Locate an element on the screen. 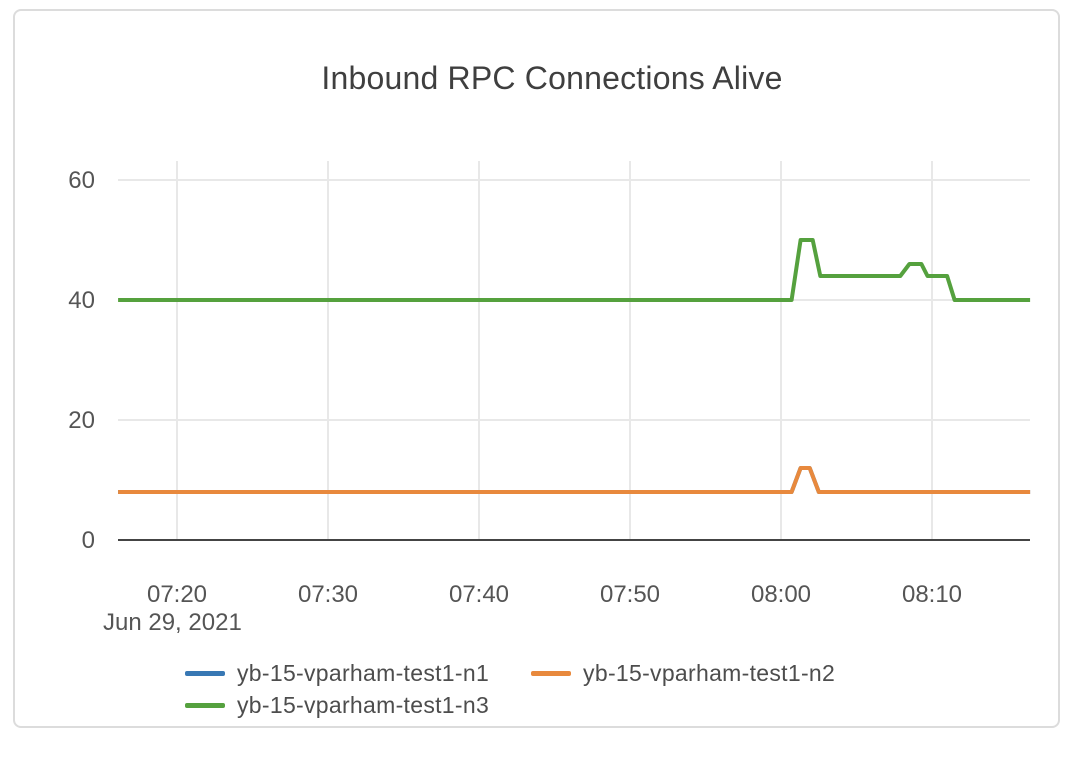  x-axis-date-label: Jun 29, 2021 is located at coordinates (172, 622).